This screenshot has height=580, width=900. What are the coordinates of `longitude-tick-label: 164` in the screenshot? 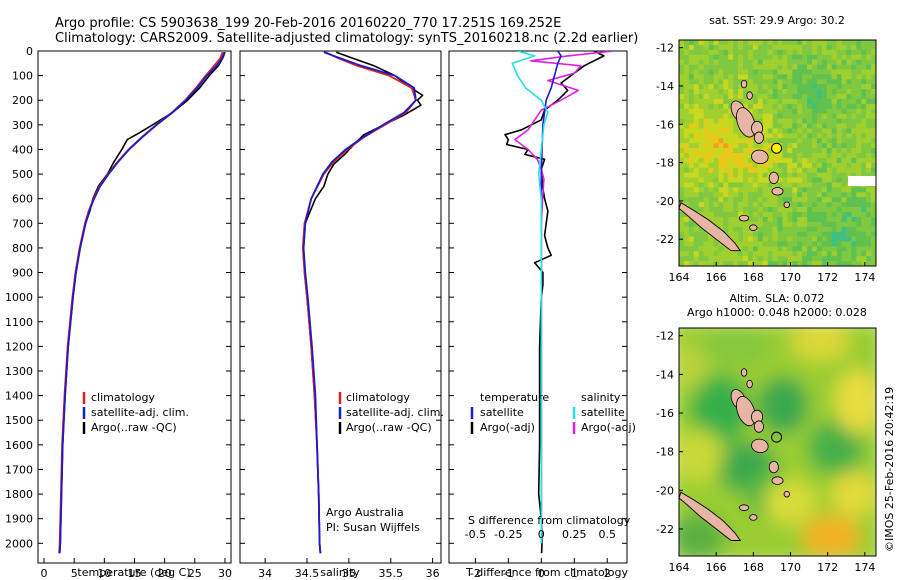 It's located at (679, 277).